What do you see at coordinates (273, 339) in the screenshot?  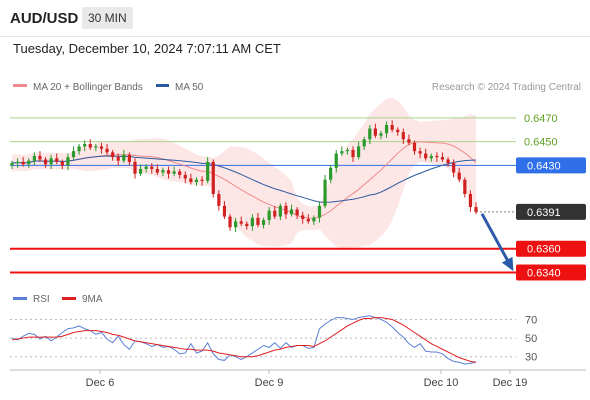 I see `rsi-panel: 70 50 30` at bounding box center [273, 339].